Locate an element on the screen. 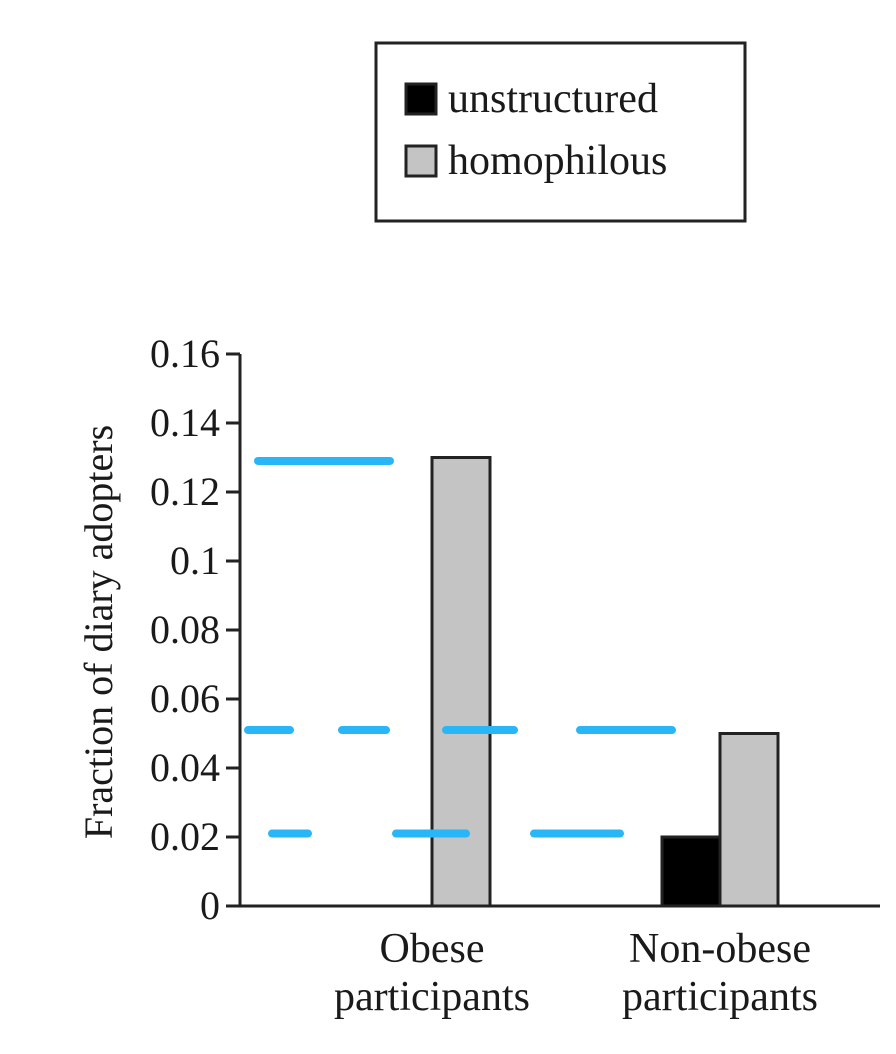  category-label: Obese is located at coordinates (432, 949).